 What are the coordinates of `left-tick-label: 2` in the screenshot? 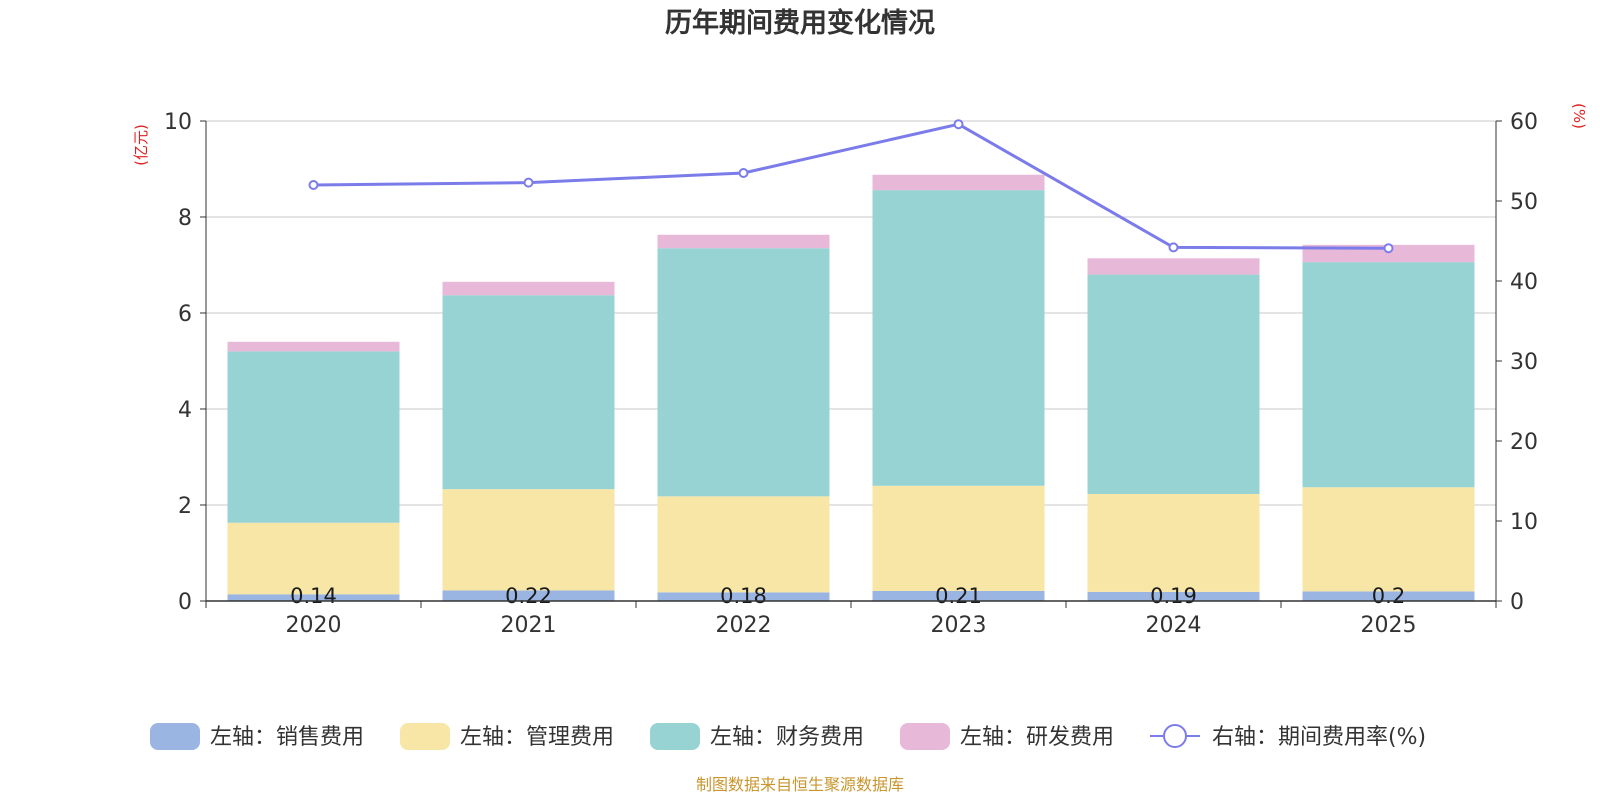 It's located at (185, 506).